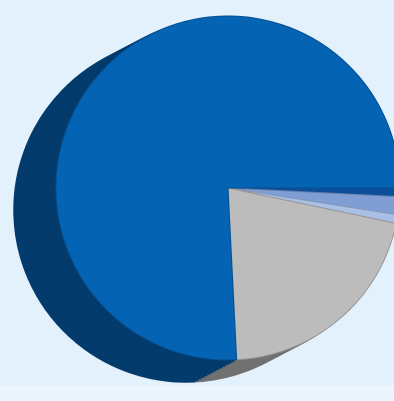 Image resolution: width=394 pixels, height=401 pixels. I want to click on chart-background-band, so click(197, 393).